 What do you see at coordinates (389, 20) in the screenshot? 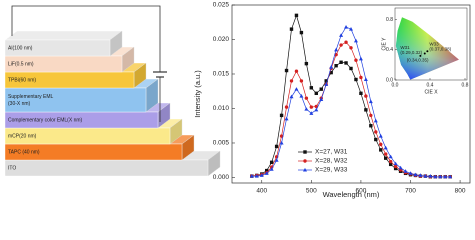
I see `inset-y-tick-label: 0.8` at bounding box center [389, 20].